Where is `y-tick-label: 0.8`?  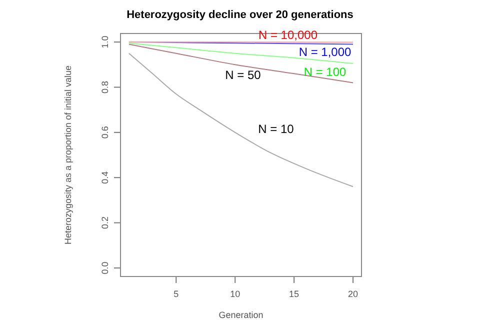
y-tick-label: 0.8 is located at coordinates (105, 87).